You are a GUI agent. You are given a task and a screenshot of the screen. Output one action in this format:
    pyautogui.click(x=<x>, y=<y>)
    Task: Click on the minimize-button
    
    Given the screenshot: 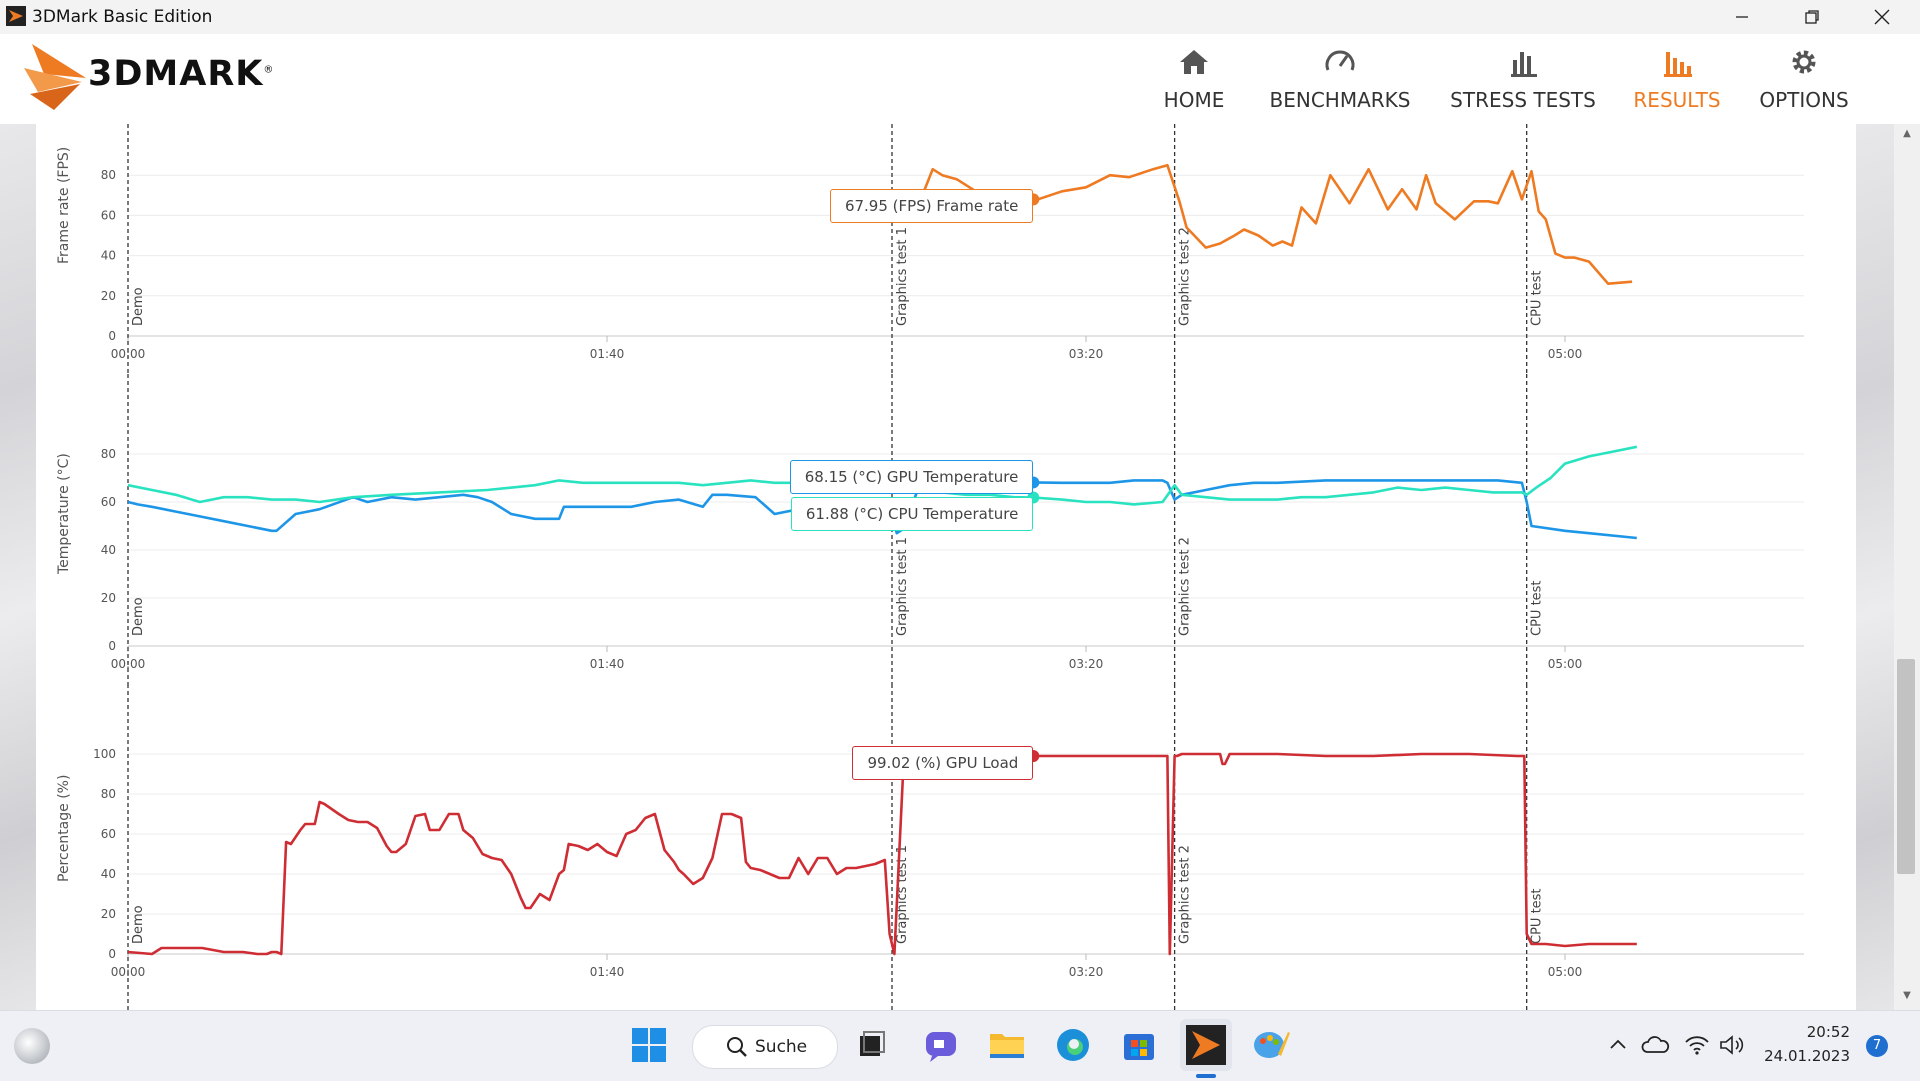 What is the action you would take?
    pyautogui.click(x=1742, y=17)
    